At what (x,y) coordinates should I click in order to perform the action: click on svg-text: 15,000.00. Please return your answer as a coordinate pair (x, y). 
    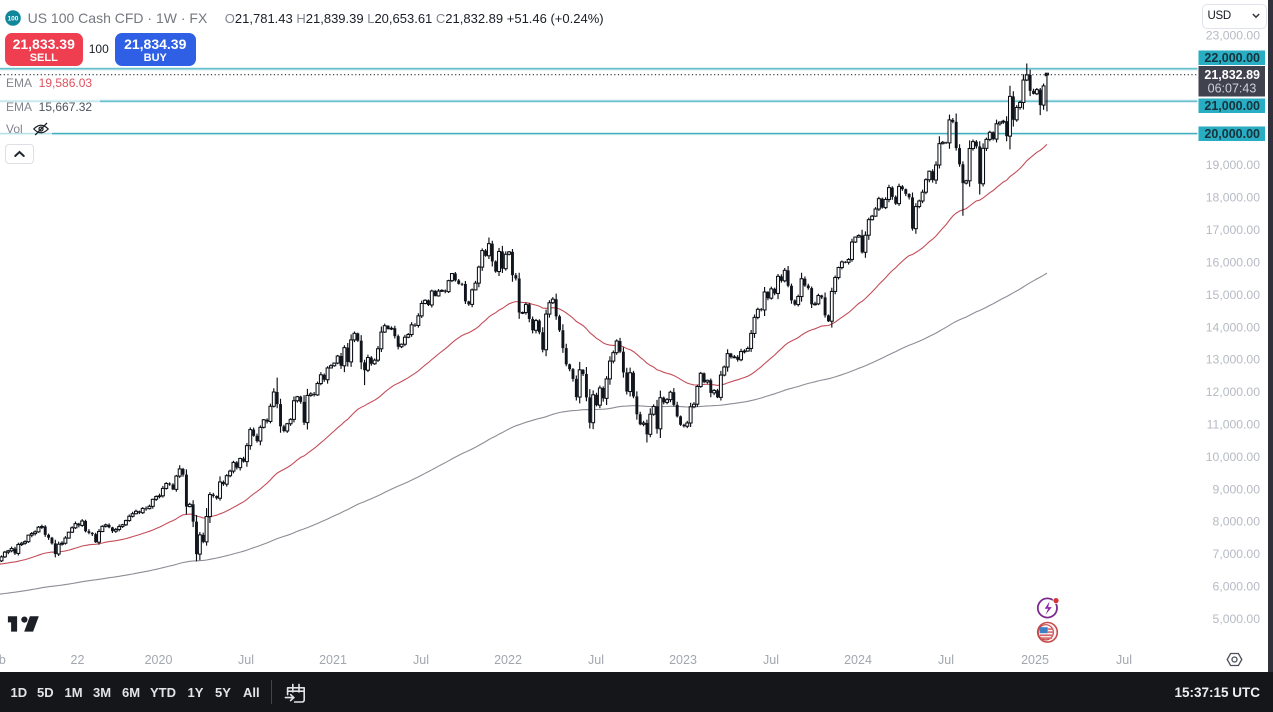
    Looking at the image, I should click on (1233, 295).